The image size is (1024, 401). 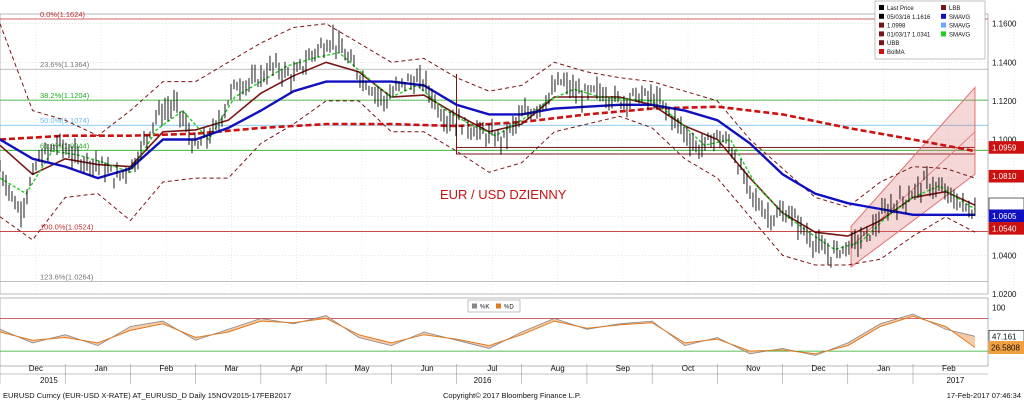 I want to click on price-tag-label: 1.0959, so click(x=1004, y=147).